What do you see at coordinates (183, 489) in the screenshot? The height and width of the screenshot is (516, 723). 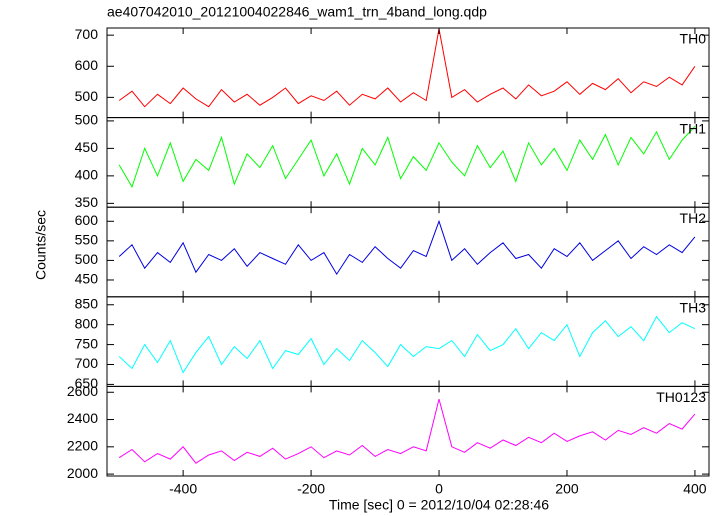 I see `x-tick-label: -400` at bounding box center [183, 489].